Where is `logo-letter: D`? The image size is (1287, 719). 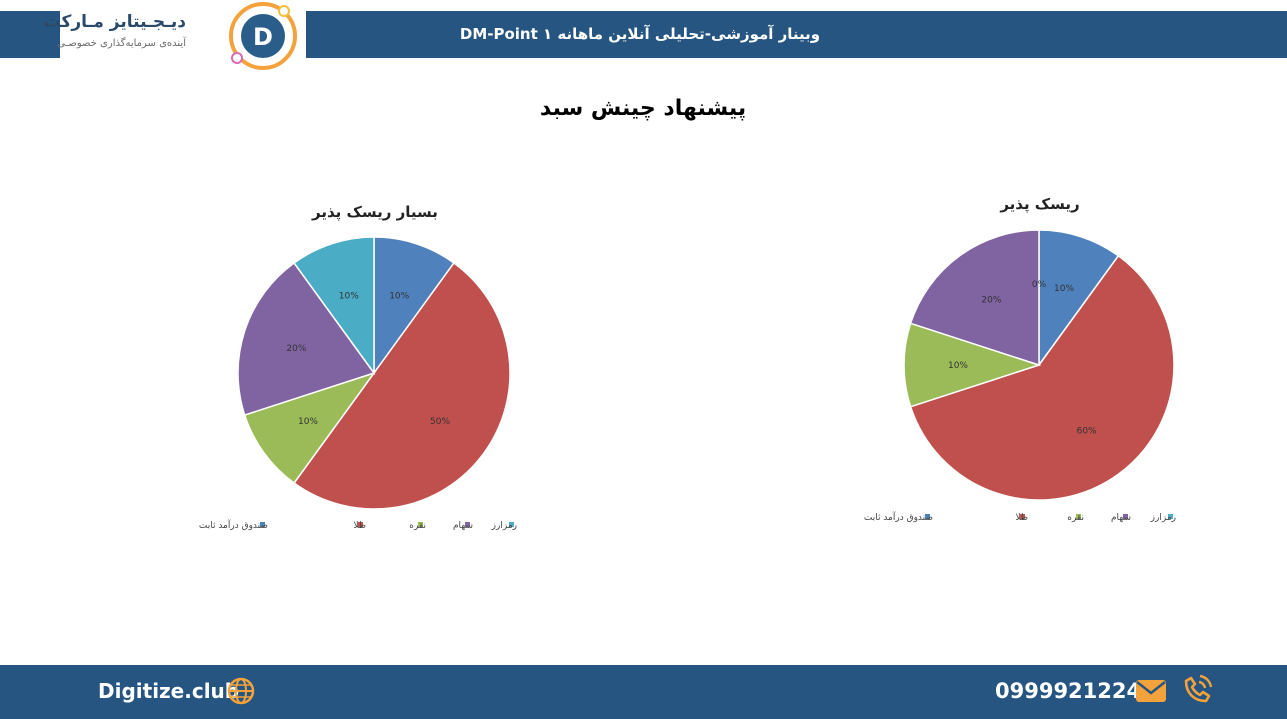
logo-letter: D is located at coordinates (263, 37).